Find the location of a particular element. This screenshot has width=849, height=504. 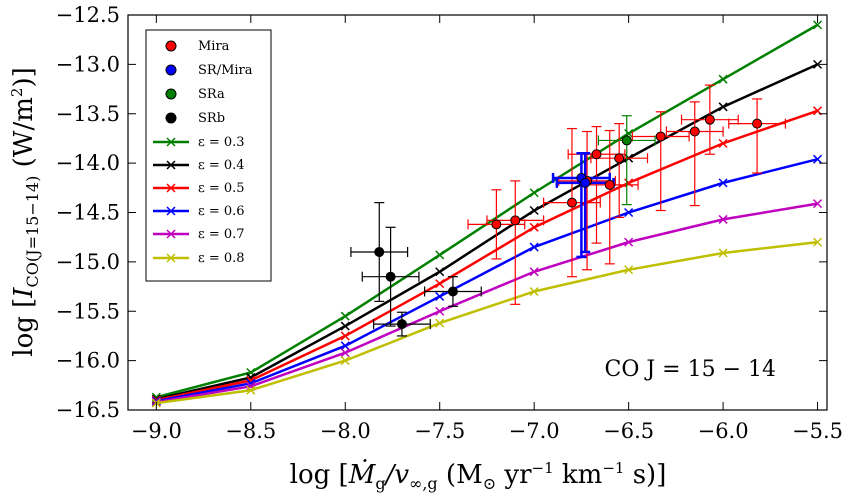

legend-label-mira: Mira is located at coordinates (214, 46).